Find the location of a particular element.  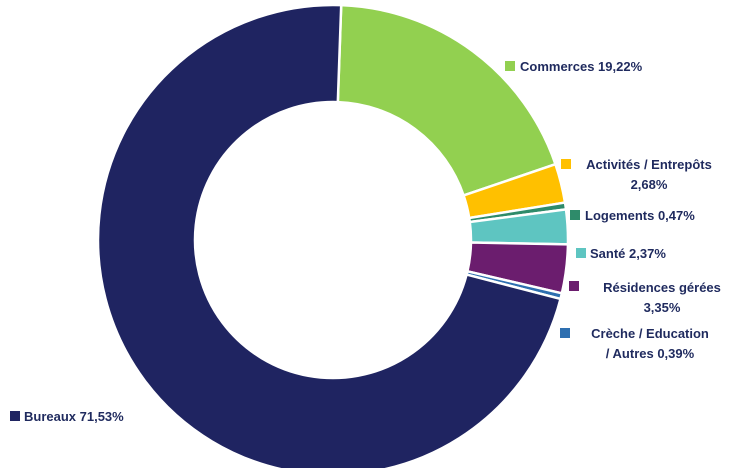

slice-label-5: Crèche / Education / Autres 0,39% is located at coordinates (650, 343).